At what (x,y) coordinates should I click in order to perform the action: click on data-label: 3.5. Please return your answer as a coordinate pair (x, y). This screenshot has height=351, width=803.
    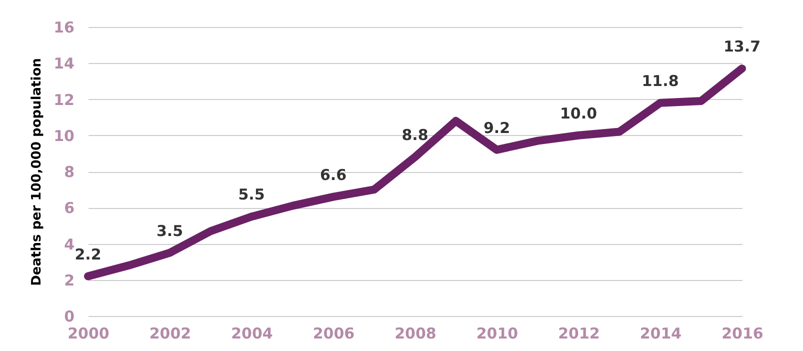
    Looking at the image, I should click on (170, 231).